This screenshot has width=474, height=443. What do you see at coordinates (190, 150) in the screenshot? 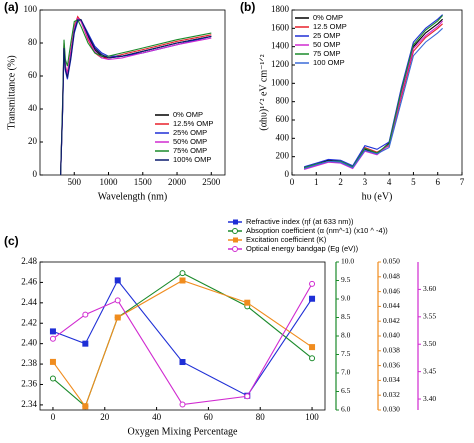
I see `legend-label: 75% OMP` at bounding box center [190, 150].